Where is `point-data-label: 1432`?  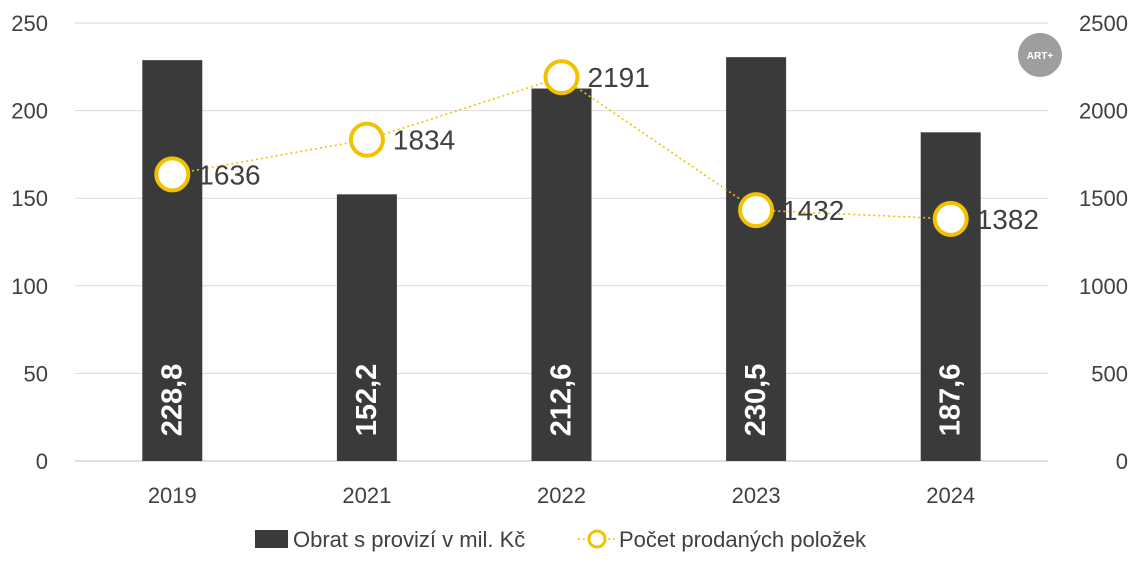 point-data-label: 1432 is located at coordinates (813, 210).